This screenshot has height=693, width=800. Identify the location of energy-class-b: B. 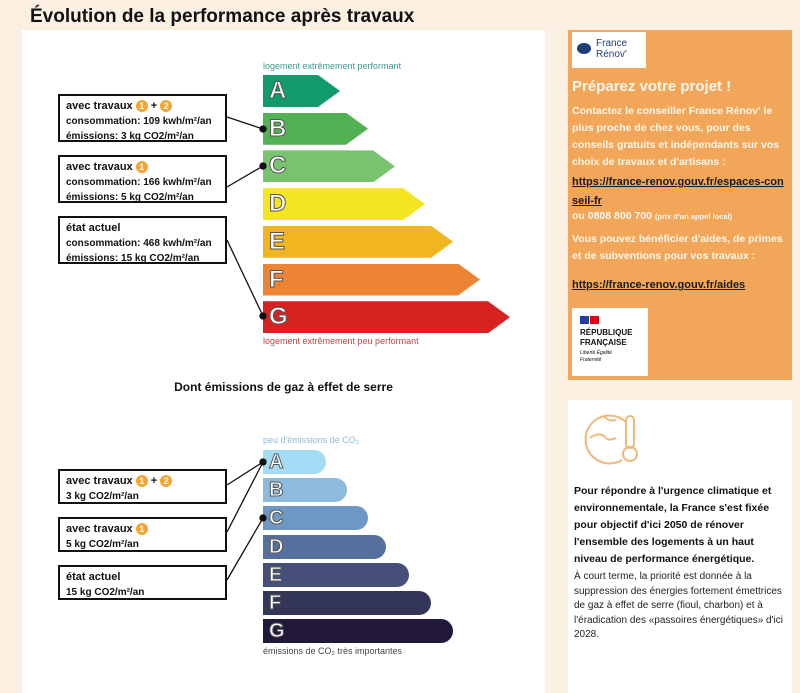
(315, 129).